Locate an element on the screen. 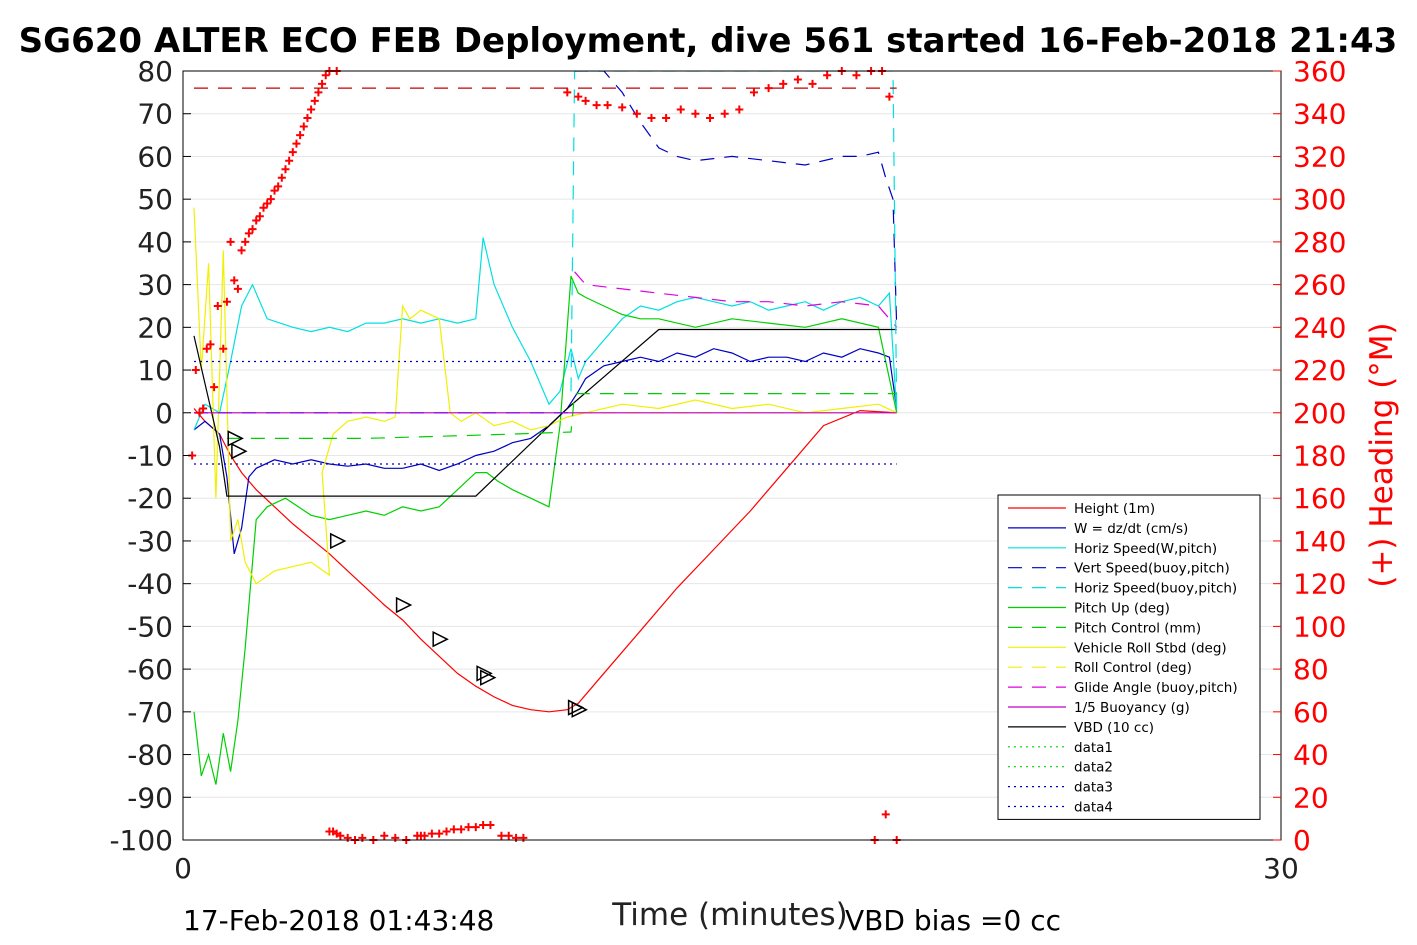 Image resolution: width=1417 pixels, height=945 pixels. legend-entry: Pitch Control (mm) is located at coordinates (1137, 628).